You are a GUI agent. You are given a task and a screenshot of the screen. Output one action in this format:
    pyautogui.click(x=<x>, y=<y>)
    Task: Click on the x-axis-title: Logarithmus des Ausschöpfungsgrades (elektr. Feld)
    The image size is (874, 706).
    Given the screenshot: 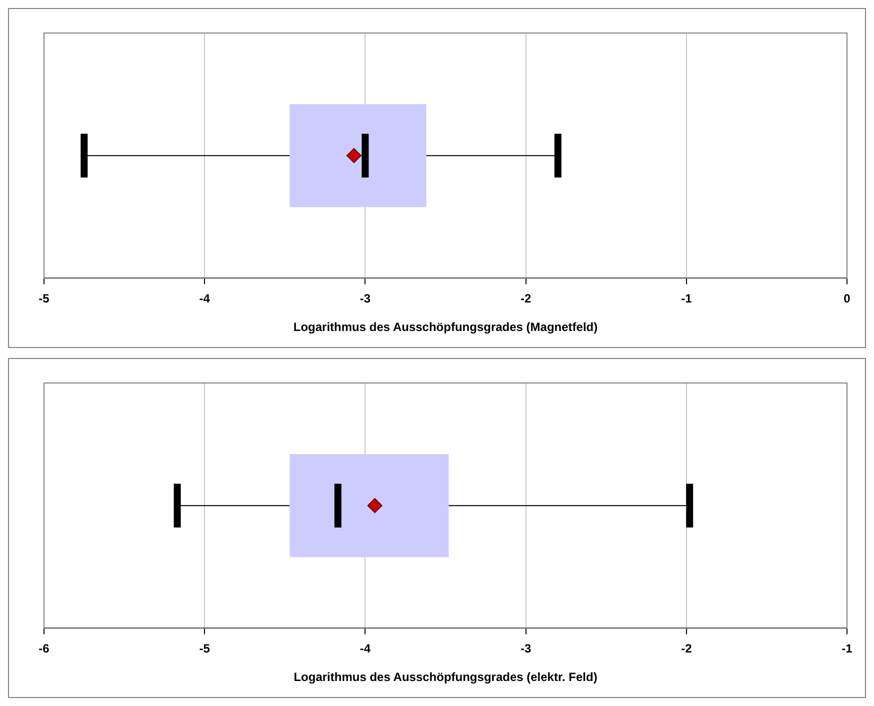 What is the action you would take?
    pyautogui.click(x=446, y=677)
    